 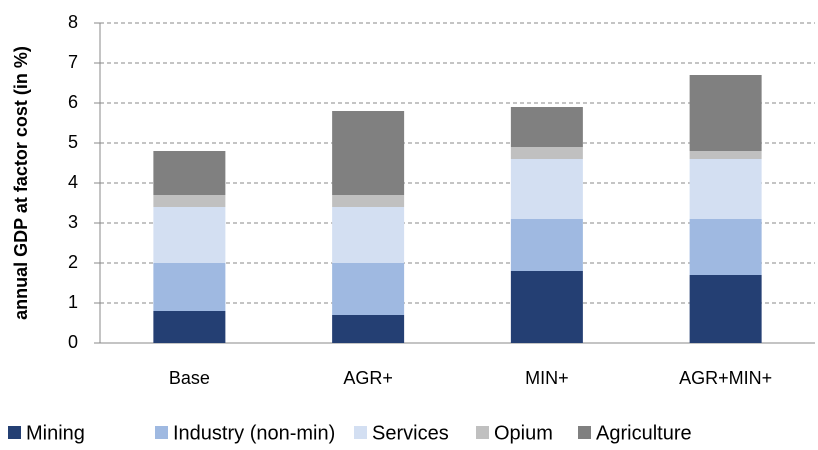 What do you see at coordinates (73, 302) in the screenshot?
I see `y-tick-label: 1` at bounding box center [73, 302].